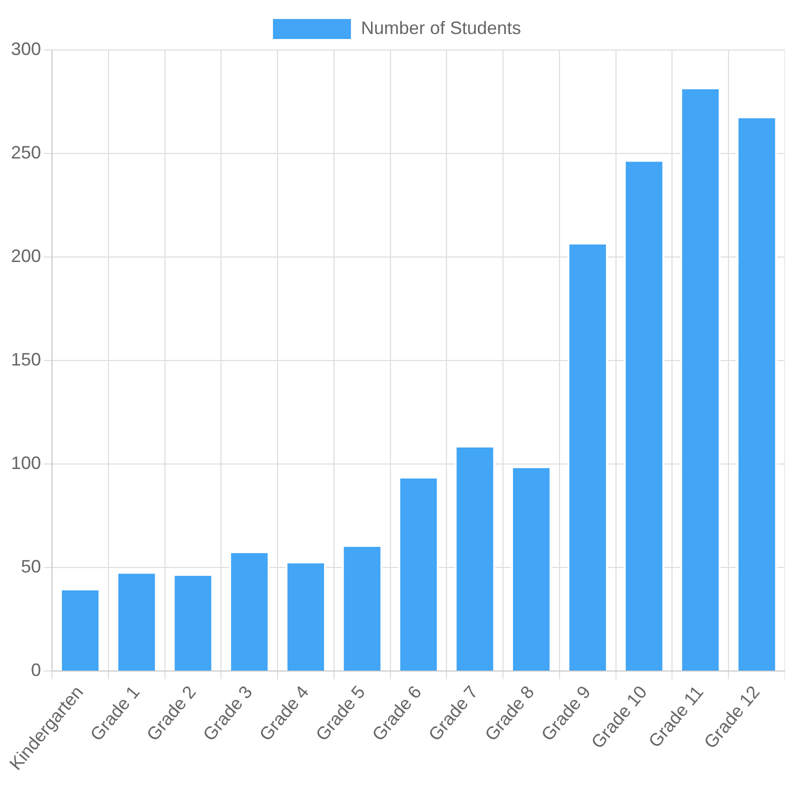  I want to click on y-tick-label: 250, so click(26, 152).